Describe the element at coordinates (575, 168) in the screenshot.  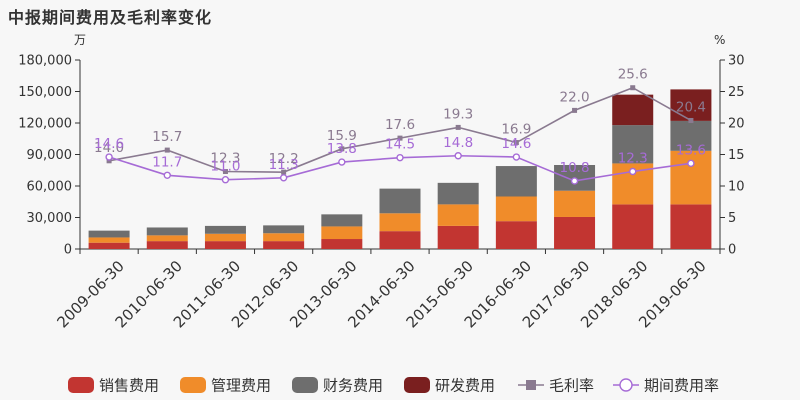
I see `line-data-label: 10.8` at that location.